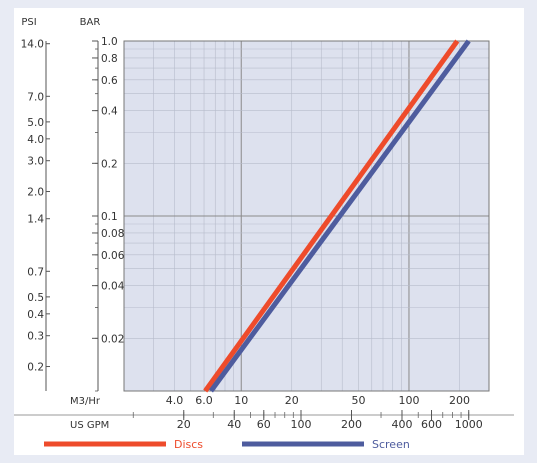  What do you see at coordinates (109, 112) in the screenshot?
I see `bar-tick-label: 0.4` at bounding box center [109, 112].